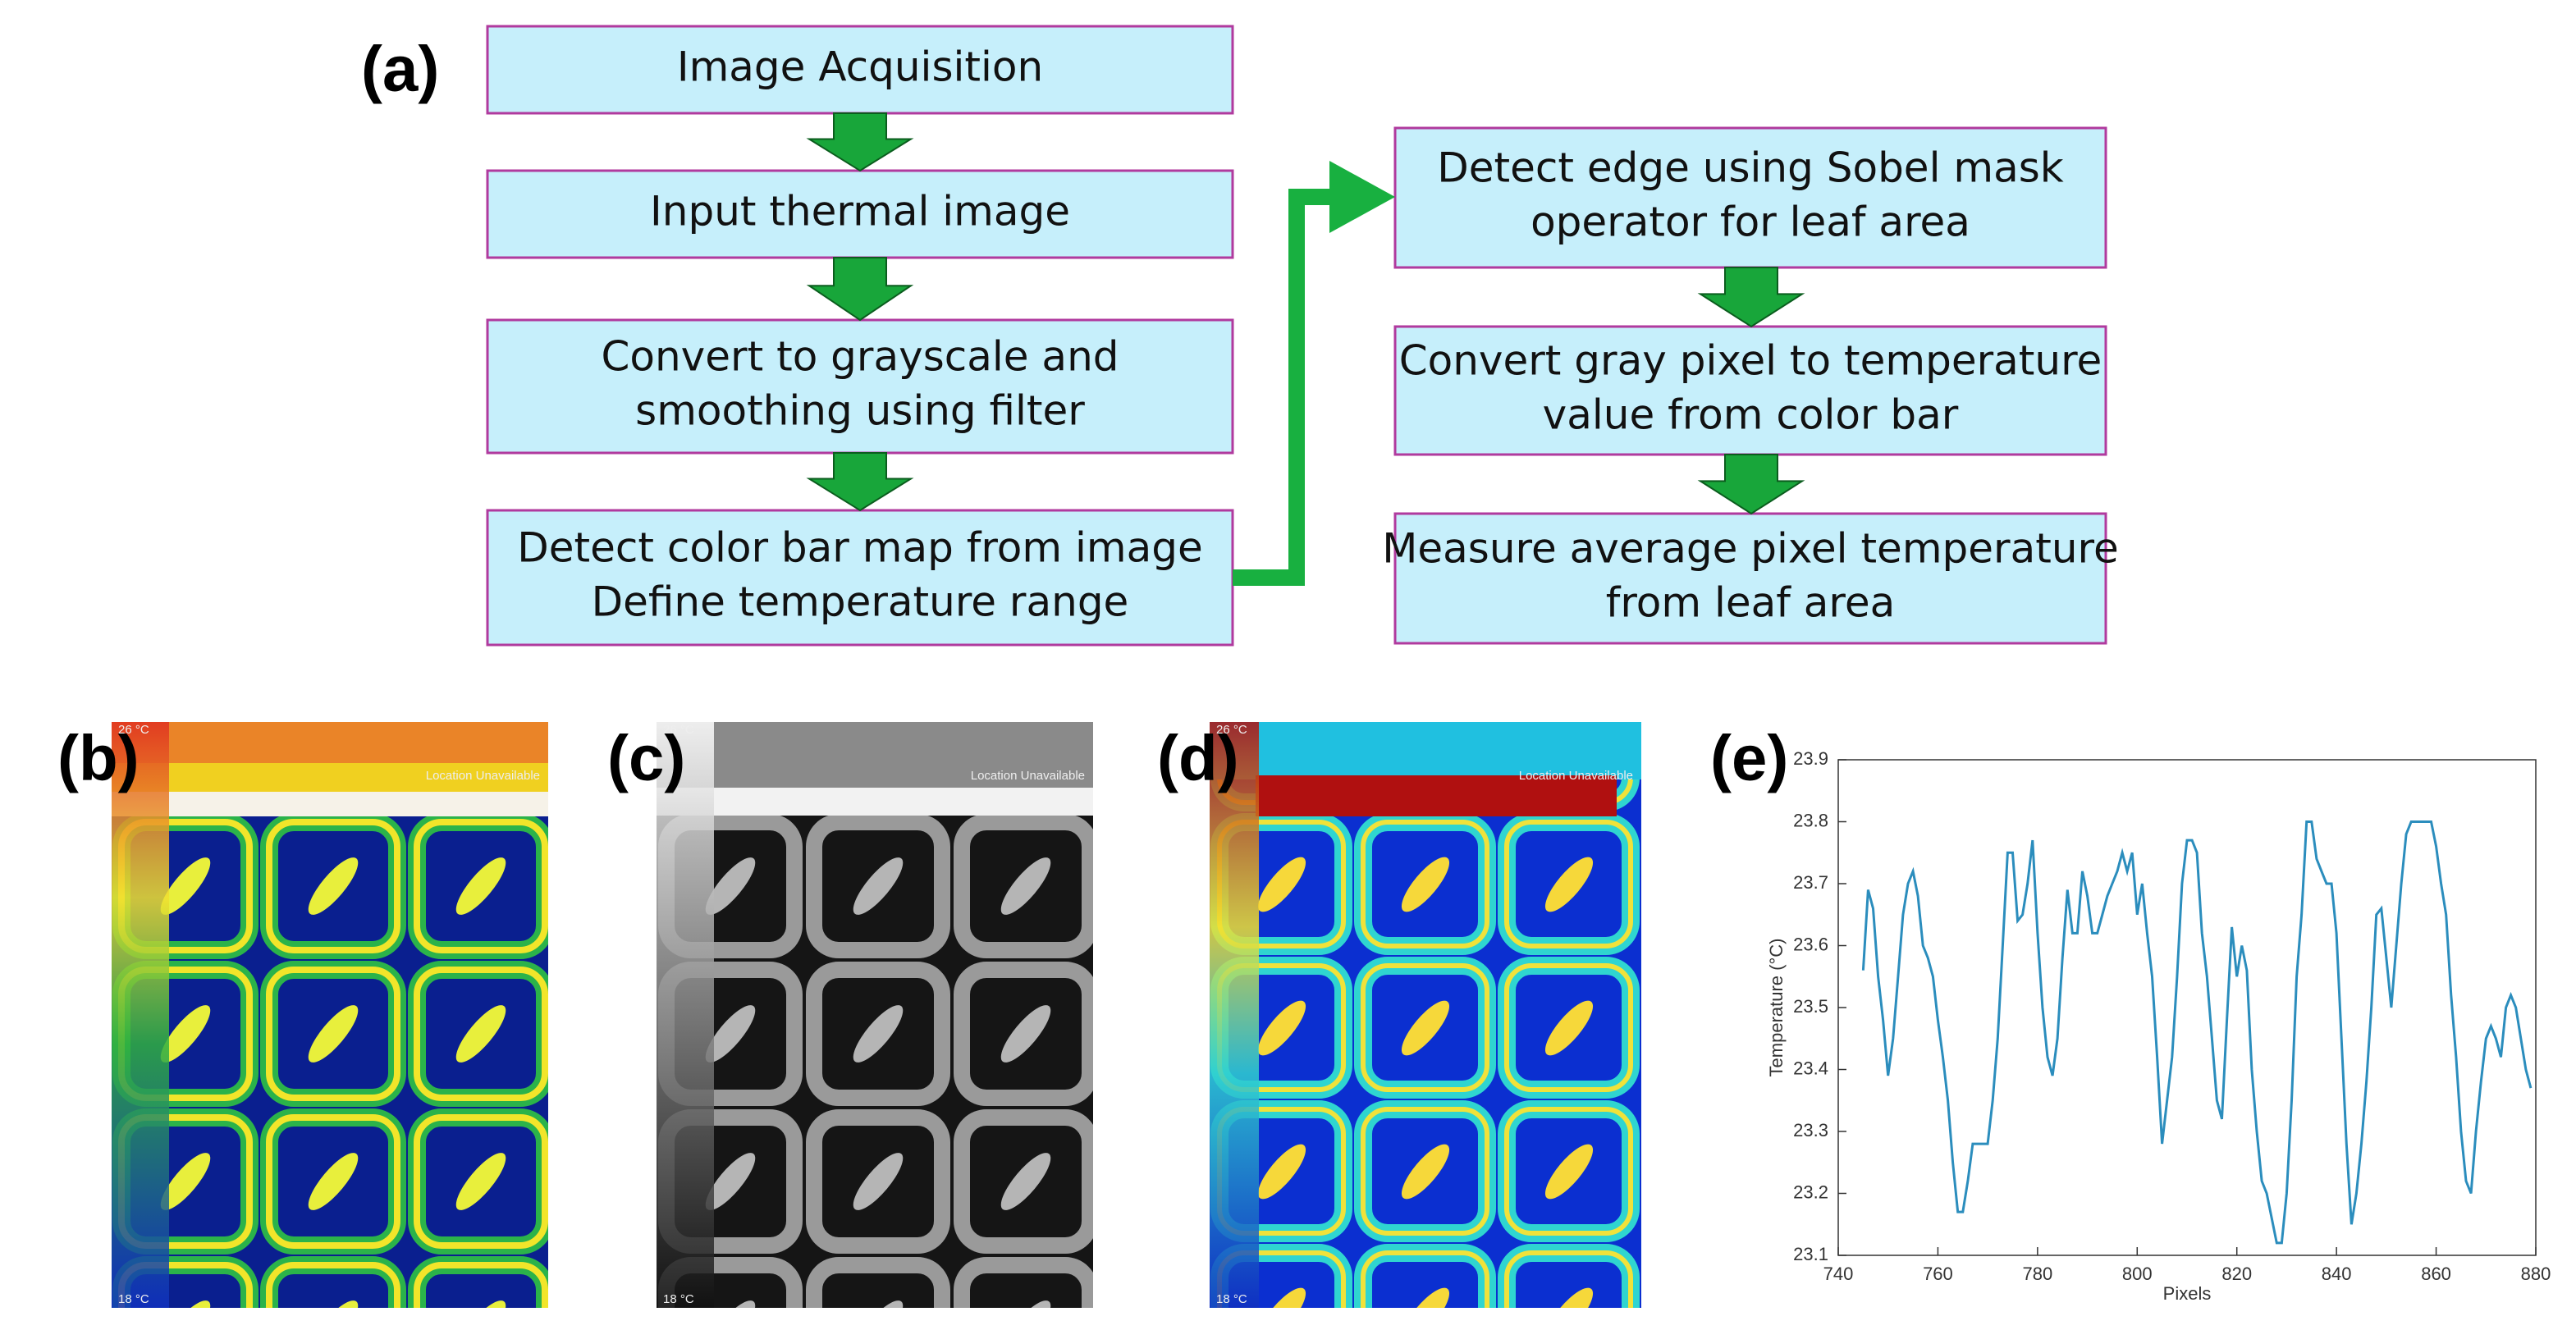 The image size is (2576, 1330). What do you see at coordinates (1362, 197) in the screenshot?
I see `elbow-arrow-head` at bounding box center [1362, 197].